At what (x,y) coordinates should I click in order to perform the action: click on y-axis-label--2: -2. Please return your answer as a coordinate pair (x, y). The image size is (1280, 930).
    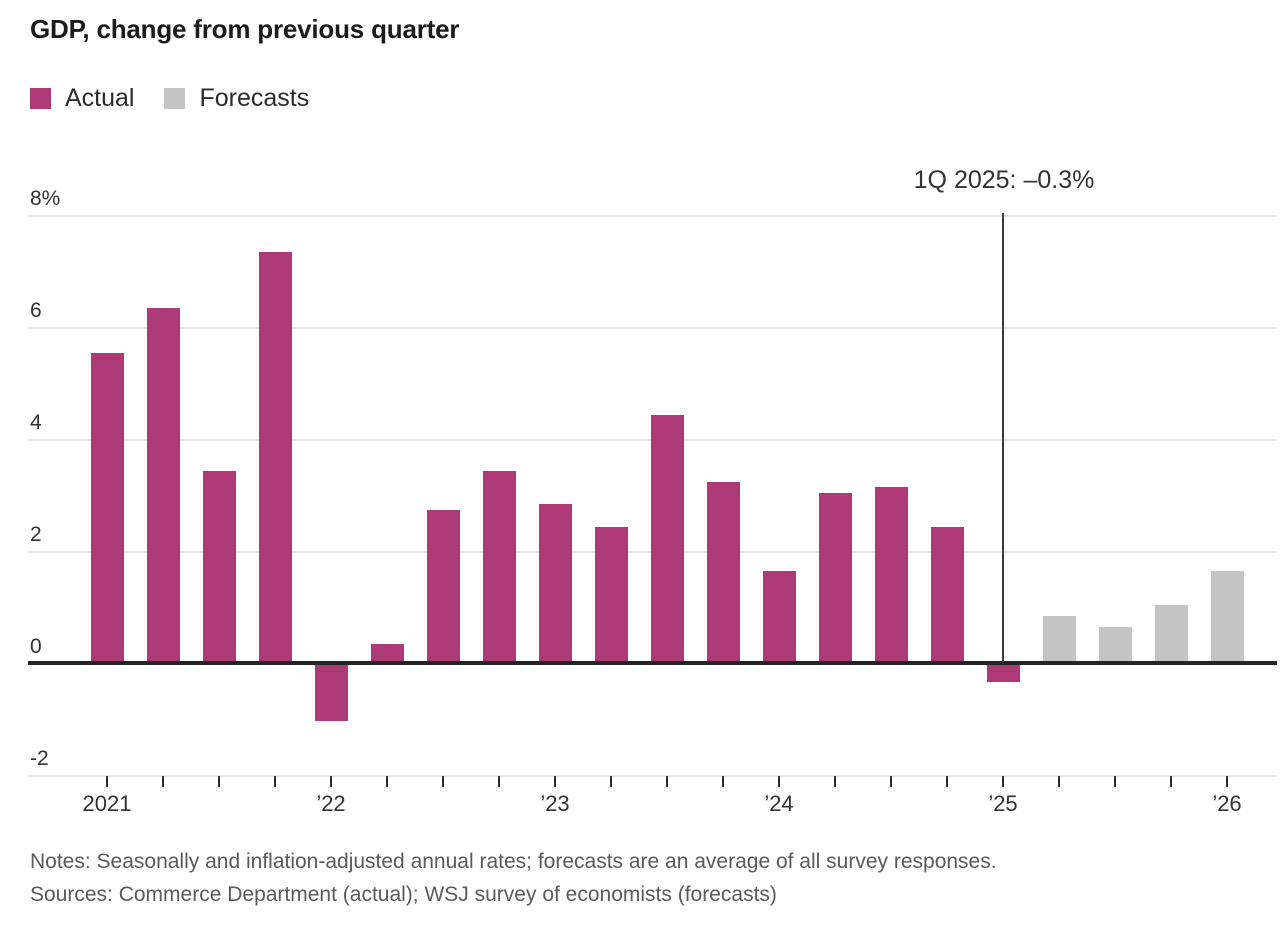
    Looking at the image, I should click on (39, 758).